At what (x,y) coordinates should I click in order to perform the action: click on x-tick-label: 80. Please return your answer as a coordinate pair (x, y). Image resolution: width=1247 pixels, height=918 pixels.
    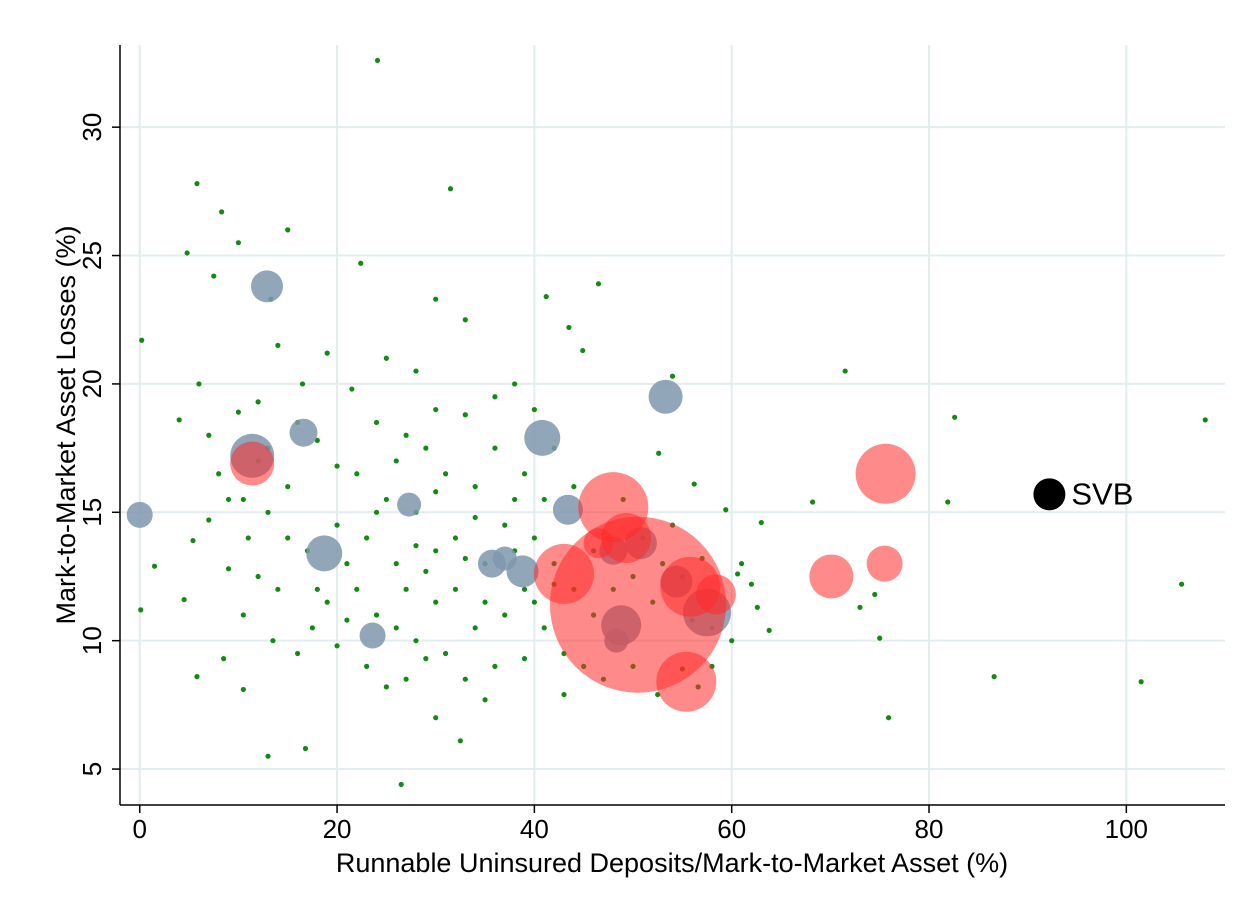
    Looking at the image, I should click on (929, 829).